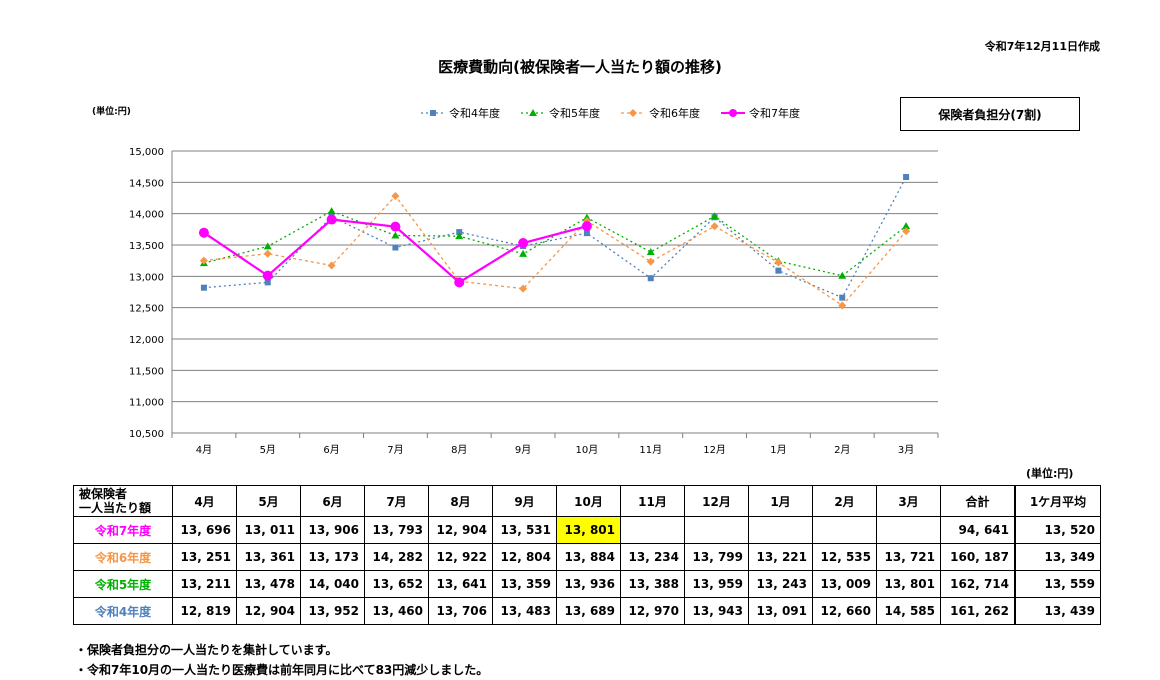 The height and width of the screenshot is (680, 1160). I want to click on avg-row: 13, 439, so click(1058, 611).